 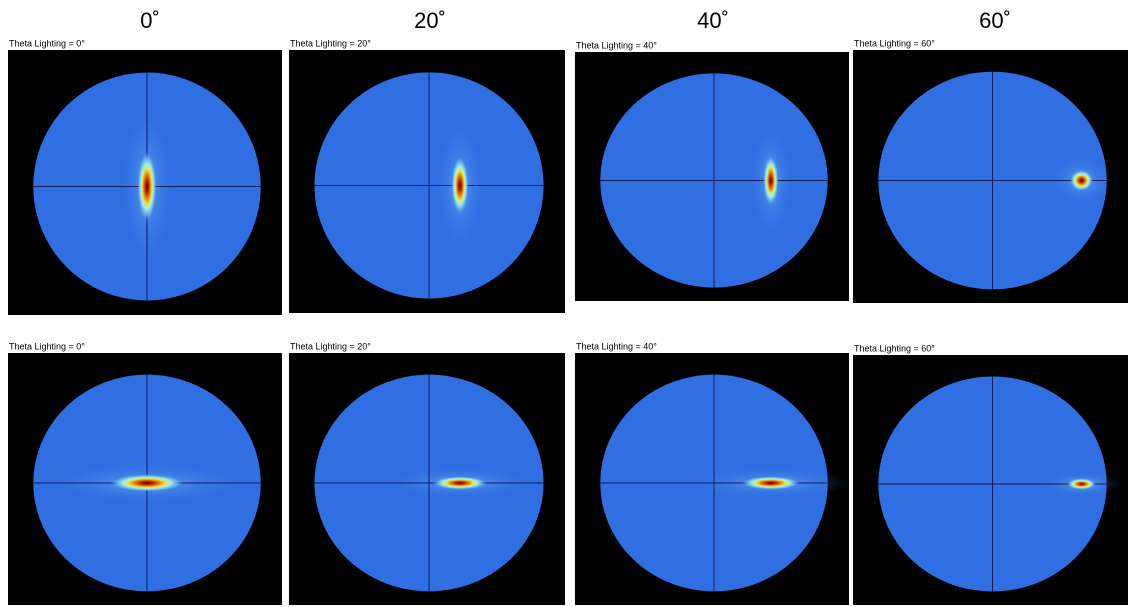 What do you see at coordinates (713, 20) in the screenshot?
I see `column-heading: 40˚` at bounding box center [713, 20].